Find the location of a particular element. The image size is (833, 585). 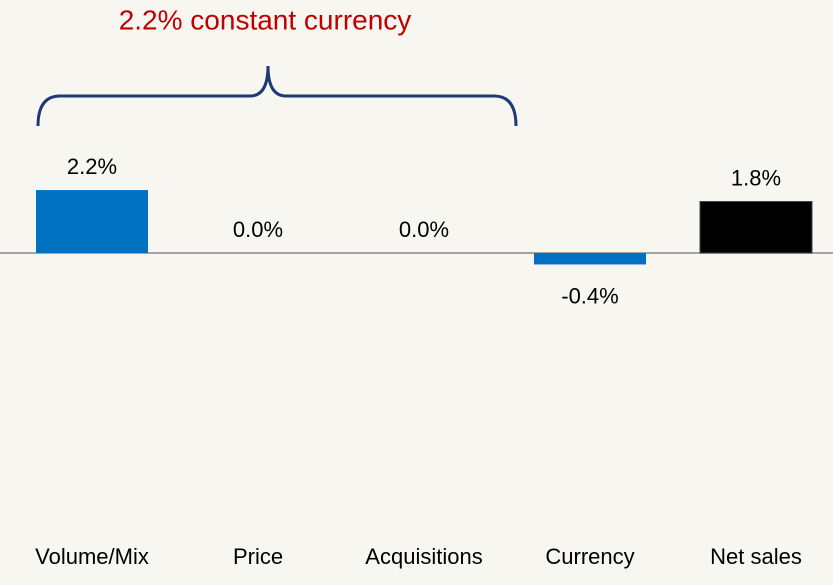

x-tick-label: Net sales is located at coordinates (756, 556).